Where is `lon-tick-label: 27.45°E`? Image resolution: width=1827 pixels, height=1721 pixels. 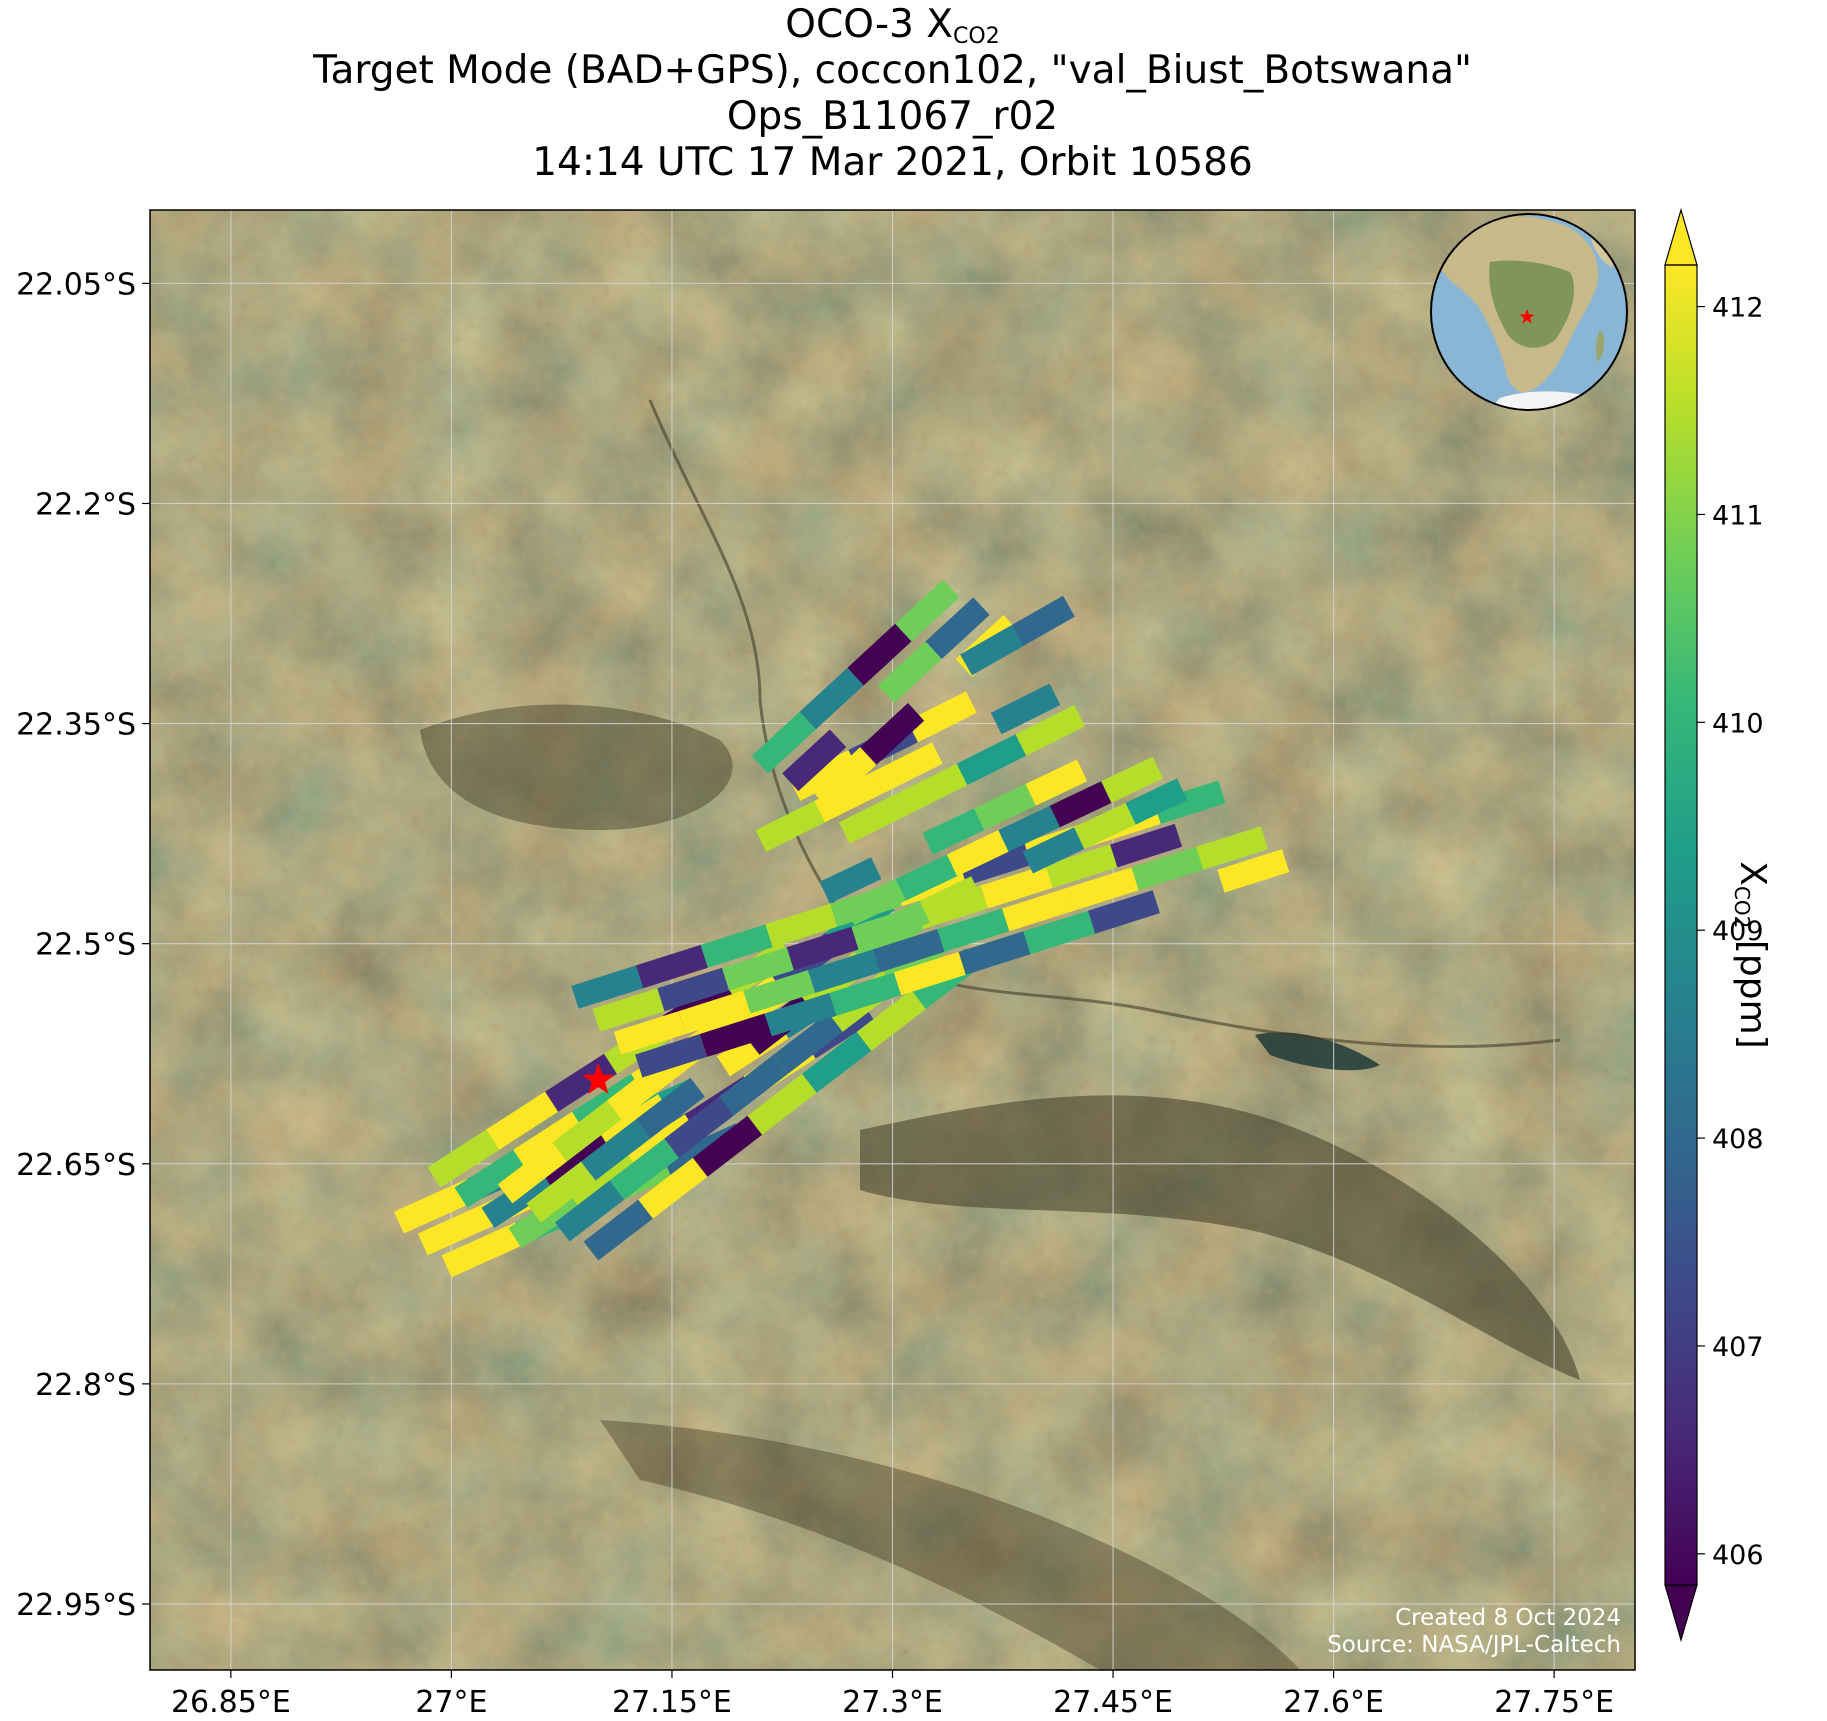
lon-tick-label: 27.45°E is located at coordinates (1113, 1702).